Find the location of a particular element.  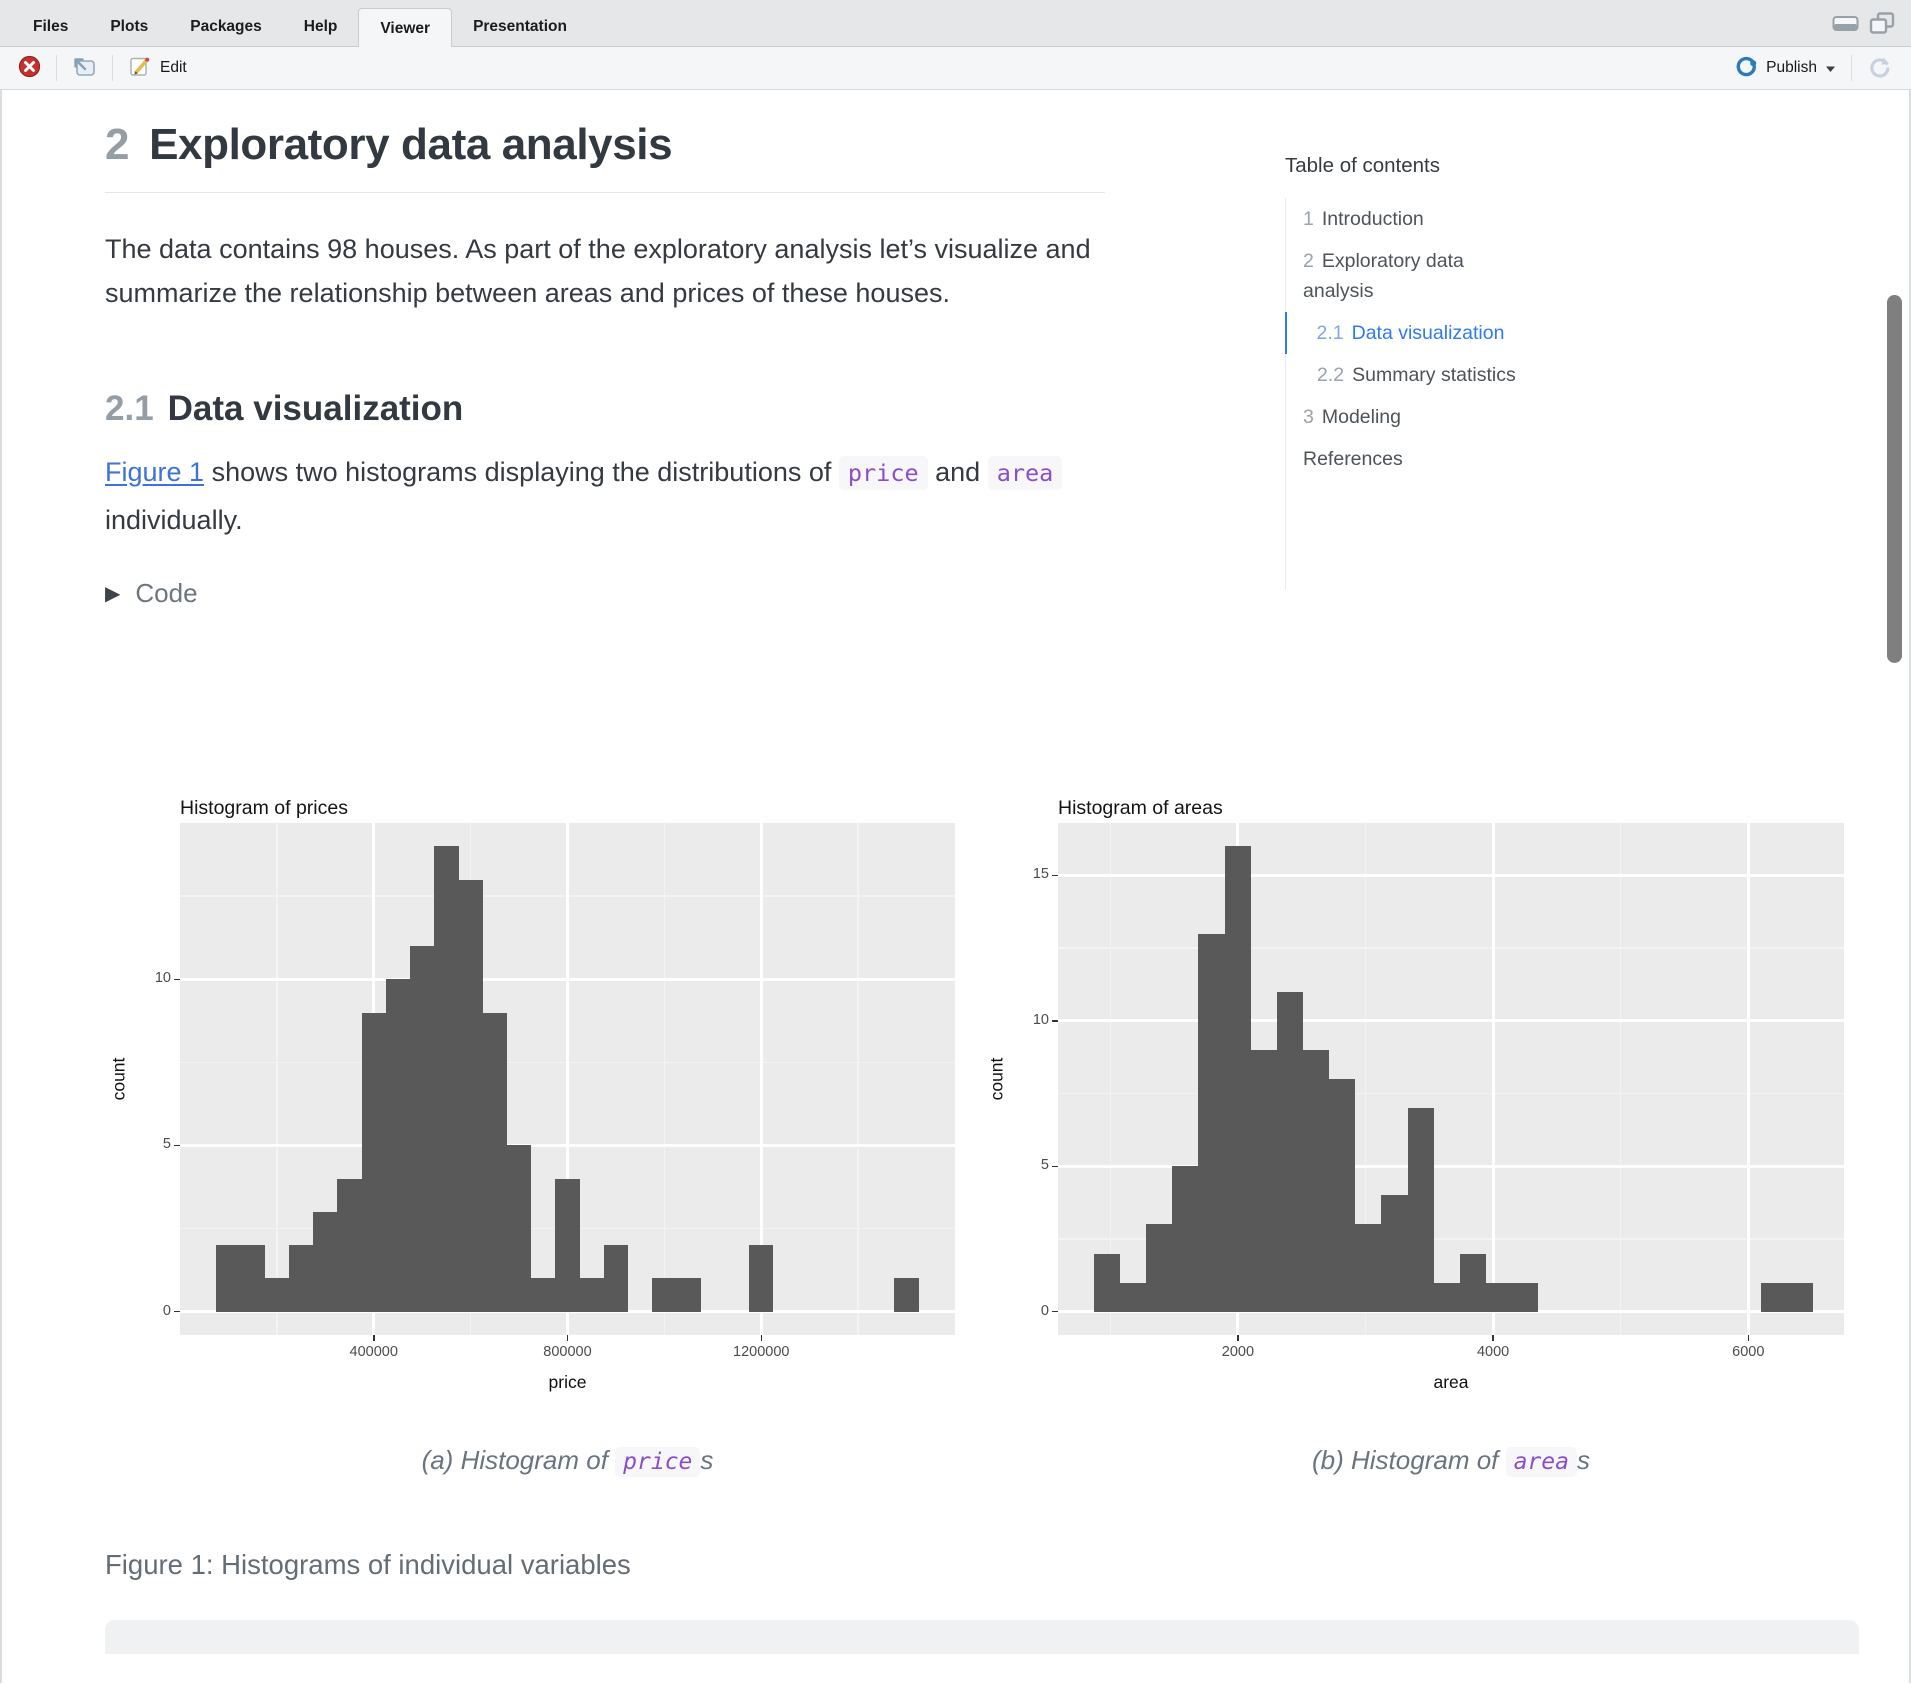

toolbar-right-group: Publish is located at coordinates (1814, 68).